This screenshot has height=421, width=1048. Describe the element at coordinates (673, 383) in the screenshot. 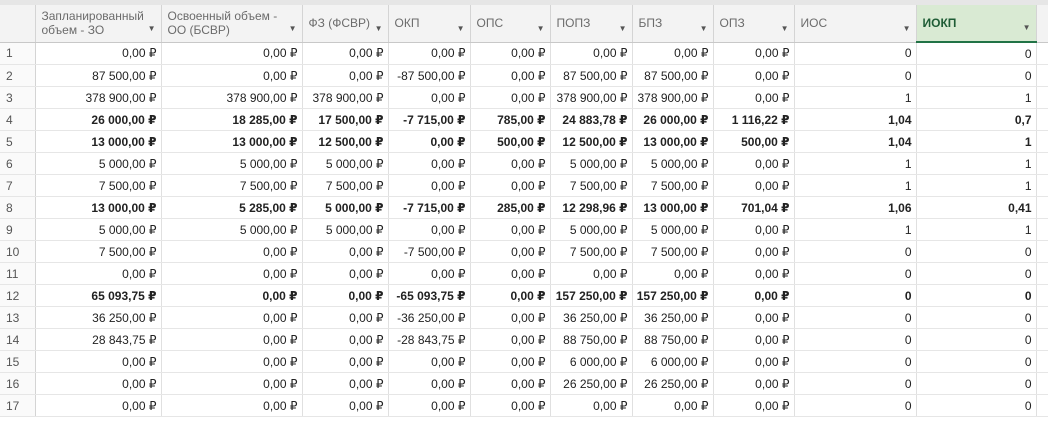

I see `table-cell: 26 250,00 ₽` at that location.